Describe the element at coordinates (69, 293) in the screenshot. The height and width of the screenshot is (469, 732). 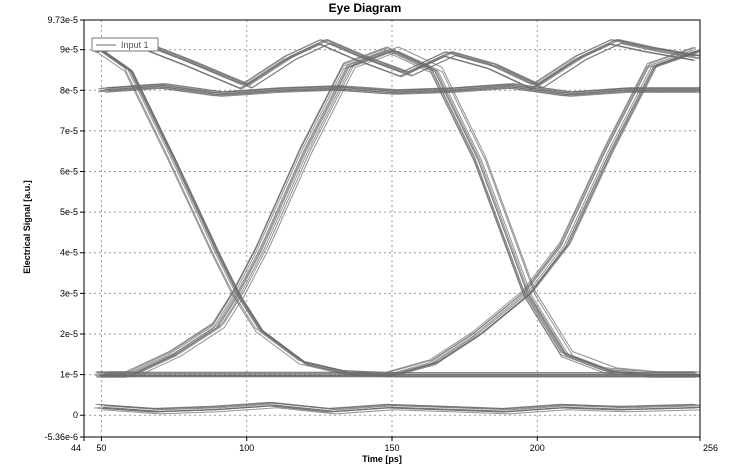
I see `y-tick-label: 3e-5` at that location.